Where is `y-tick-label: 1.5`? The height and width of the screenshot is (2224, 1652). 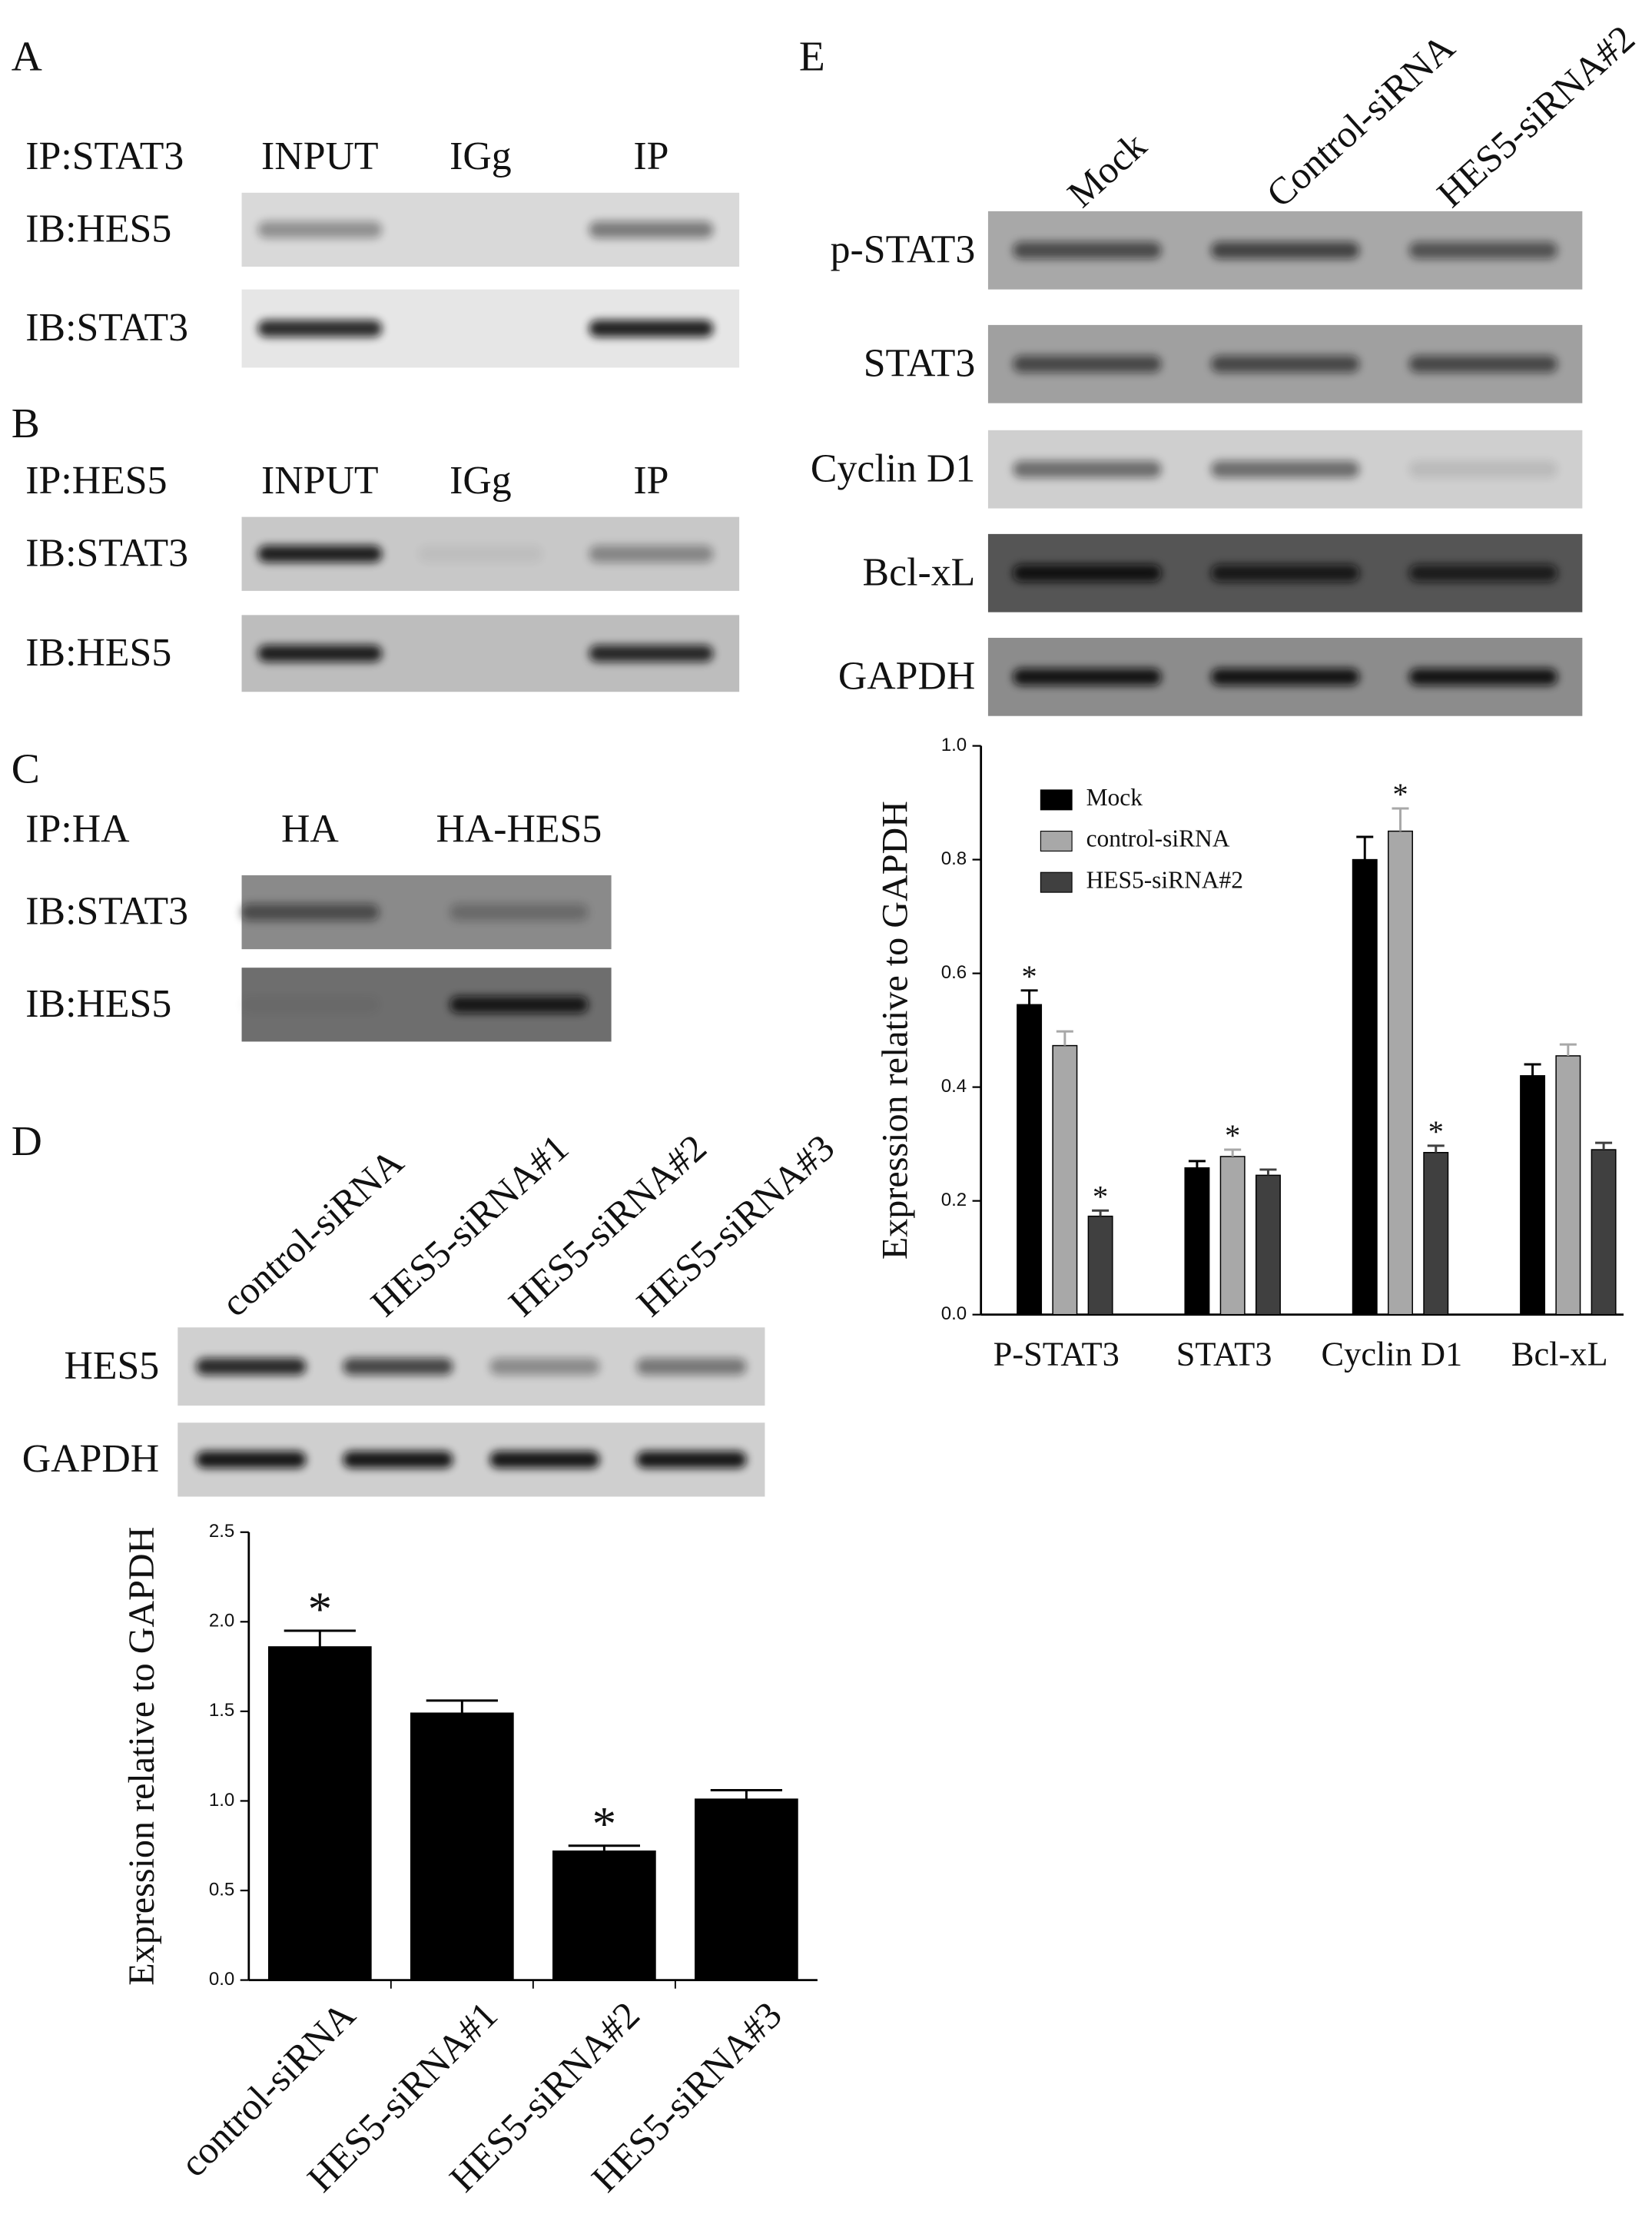
y-tick-label: 1.5 is located at coordinates (221, 1710).